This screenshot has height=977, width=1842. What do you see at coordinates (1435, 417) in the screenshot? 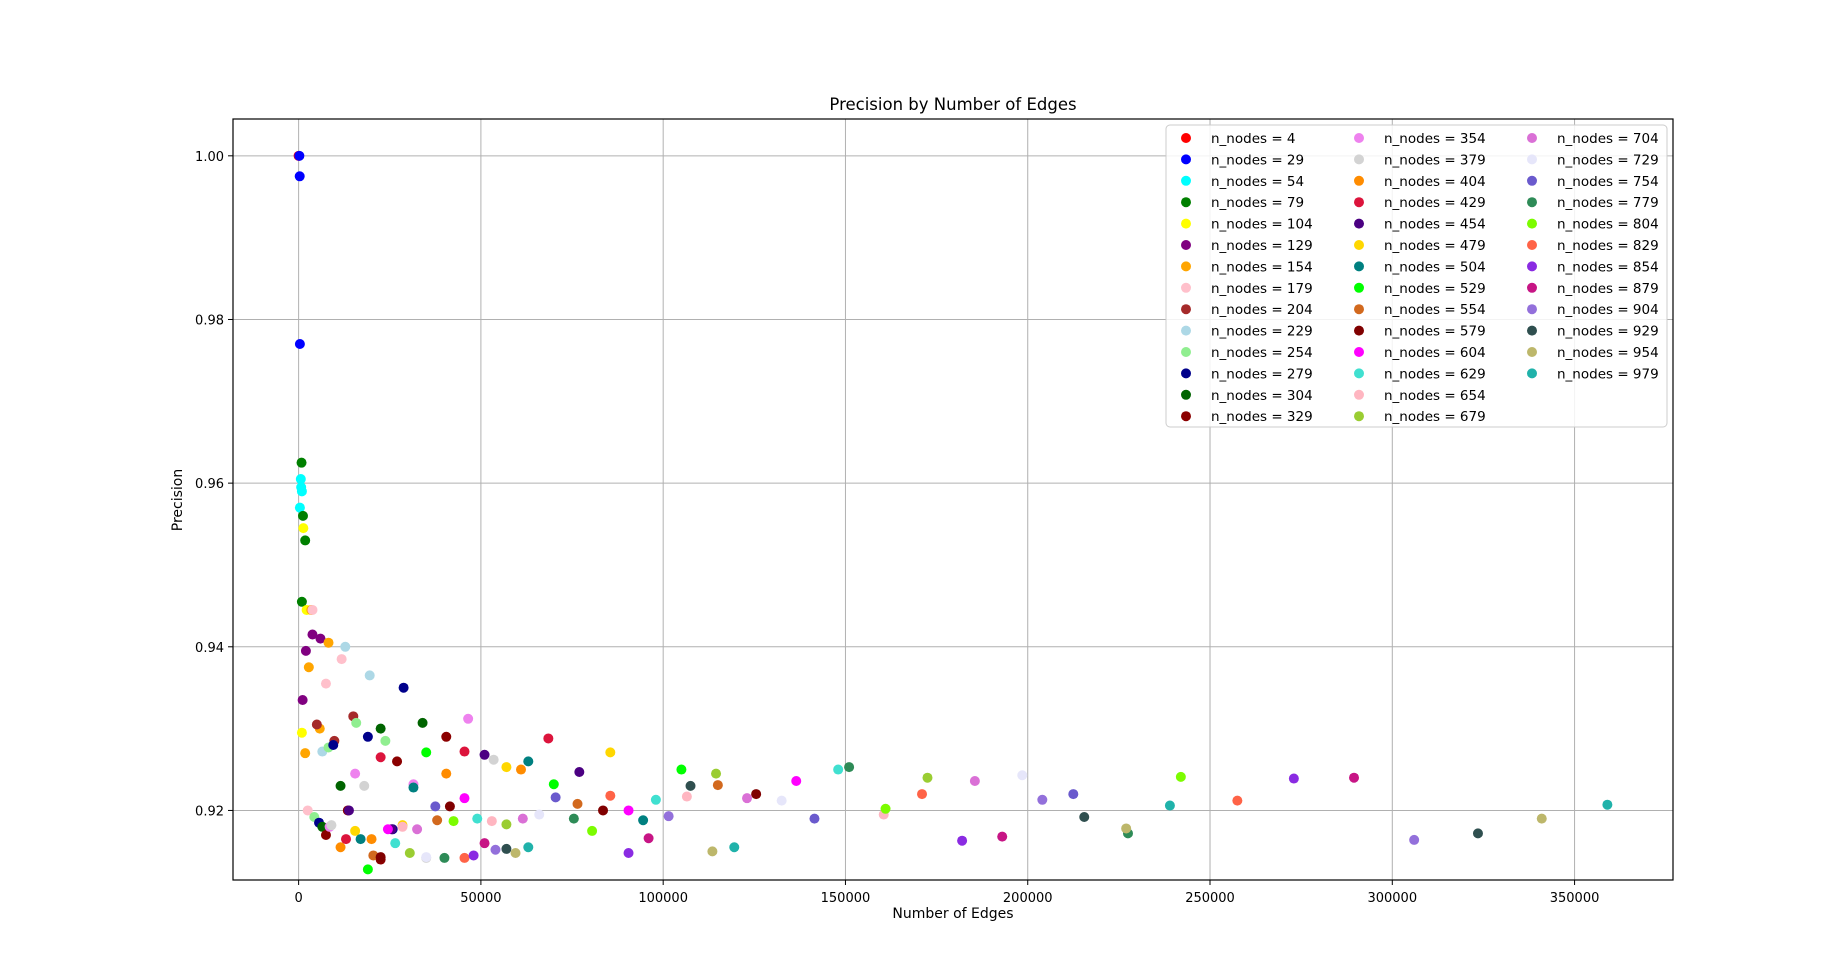
I see `legend-label: n_nodes = 679` at bounding box center [1435, 417].